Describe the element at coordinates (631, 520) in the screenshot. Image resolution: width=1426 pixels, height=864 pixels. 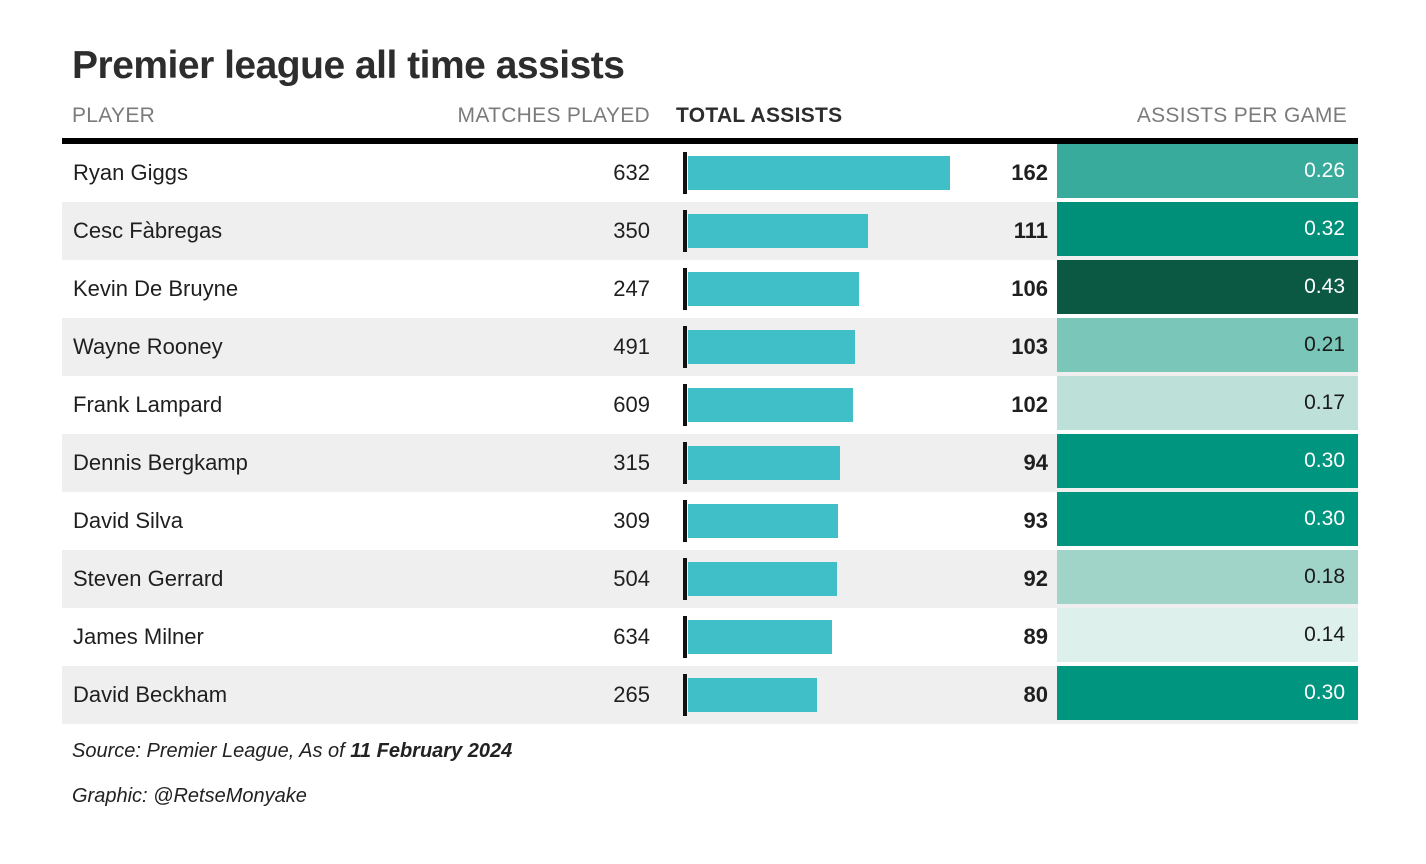
I see `matches-played-value: 309` at that location.